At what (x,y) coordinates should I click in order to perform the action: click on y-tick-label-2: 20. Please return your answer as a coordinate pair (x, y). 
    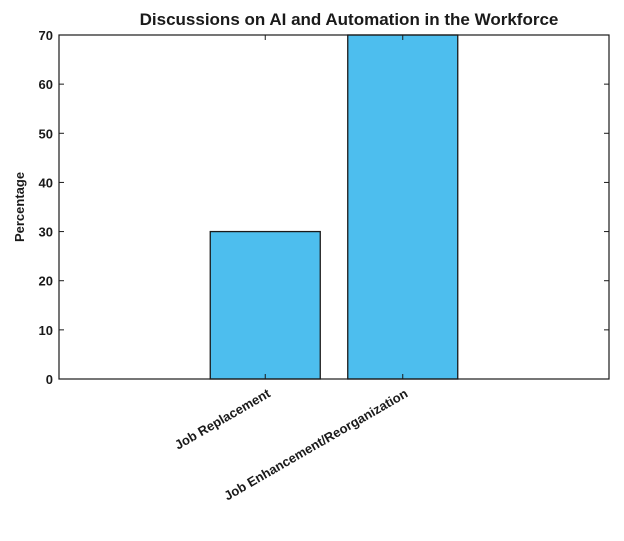
    Looking at the image, I should click on (46, 281).